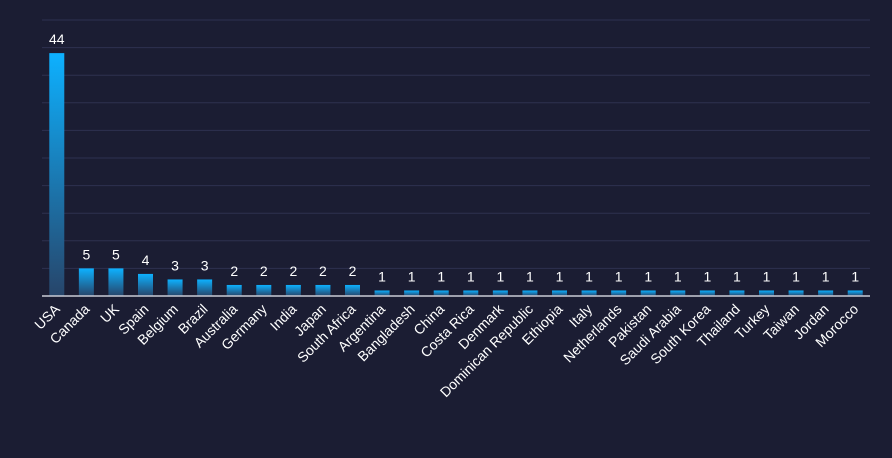 Image resolution: width=892 pixels, height=458 pixels. Describe the element at coordinates (86, 282) in the screenshot. I see `bar-canada` at that location.